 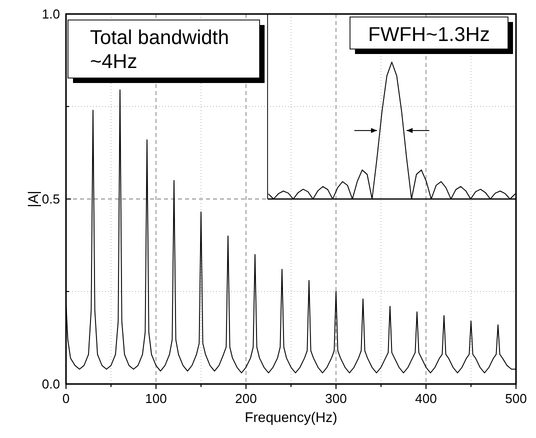 I want to click on x-tick-label: 0, so click(x=66, y=398).